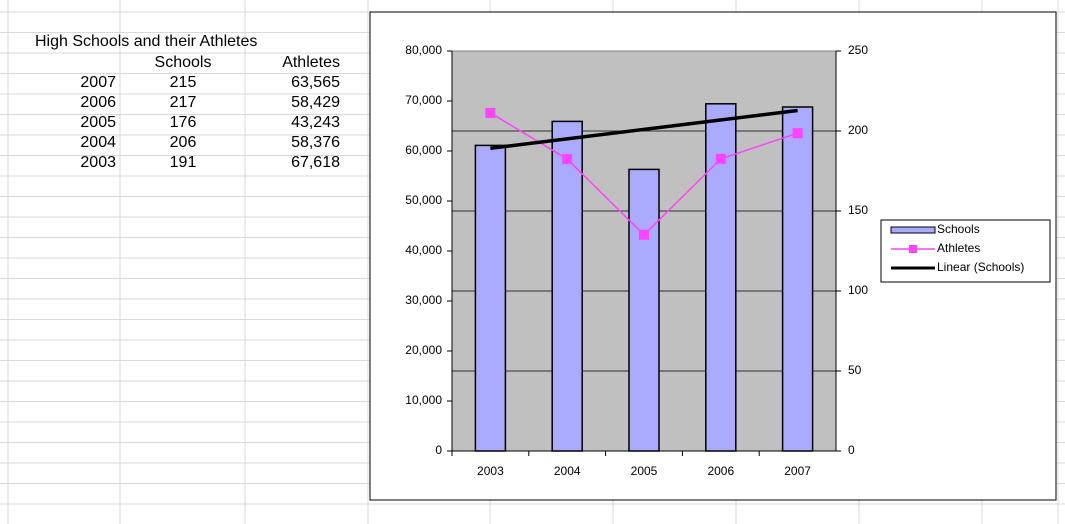  What do you see at coordinates (423, 350) in the screenshot?
I see `y-tick-label: 20,000` at bounding box center [423, 350].